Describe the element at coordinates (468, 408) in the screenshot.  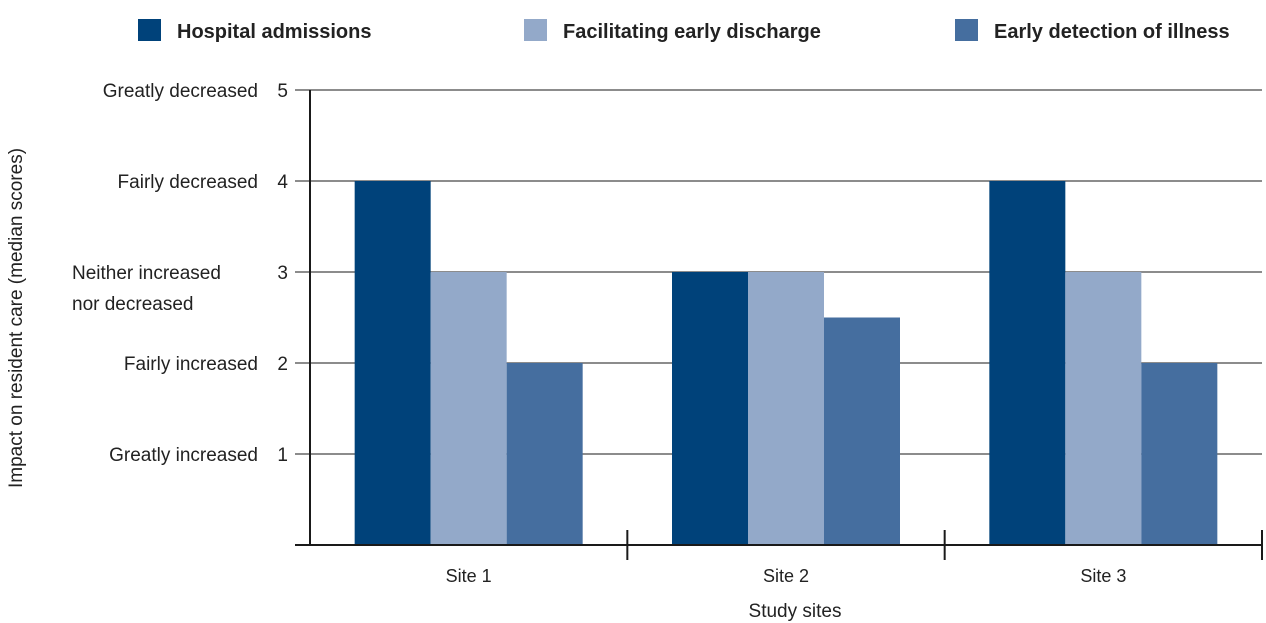
I see `bar-site-1-facilitating-early-discharge` at that location.